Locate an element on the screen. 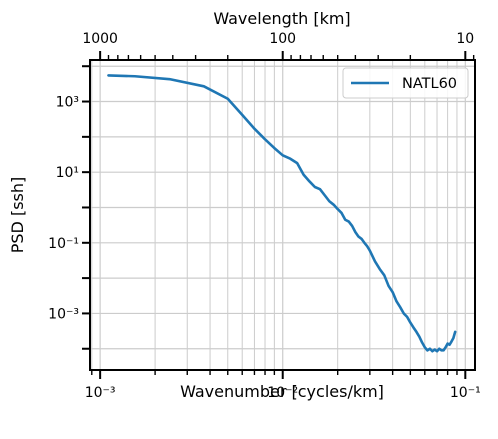 This screenshot has height=439, width=498. legend-label-natl60: NATL60 is located at coordinates (429, 84).